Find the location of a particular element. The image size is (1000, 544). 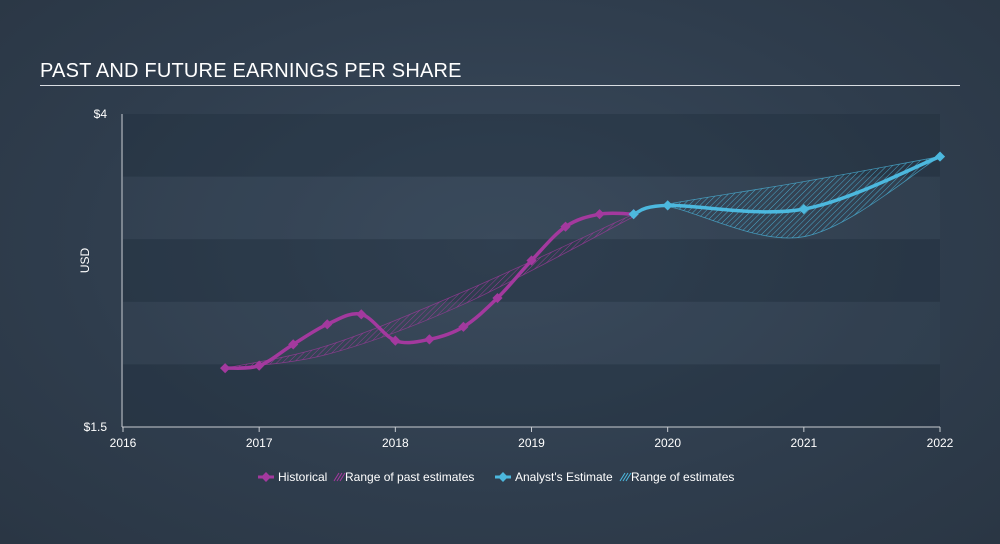

x-tick-label: 2019 is located at coordinates (531, 443).